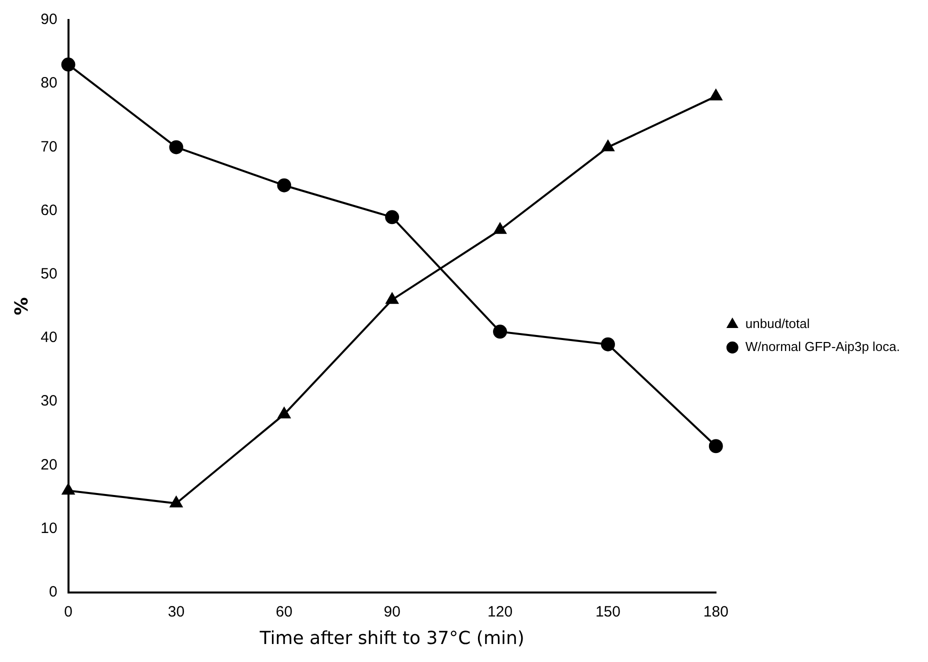  Describe the element at coordinates (21, 306) in the screenshot. I see `y-axis-title: %` at that location.